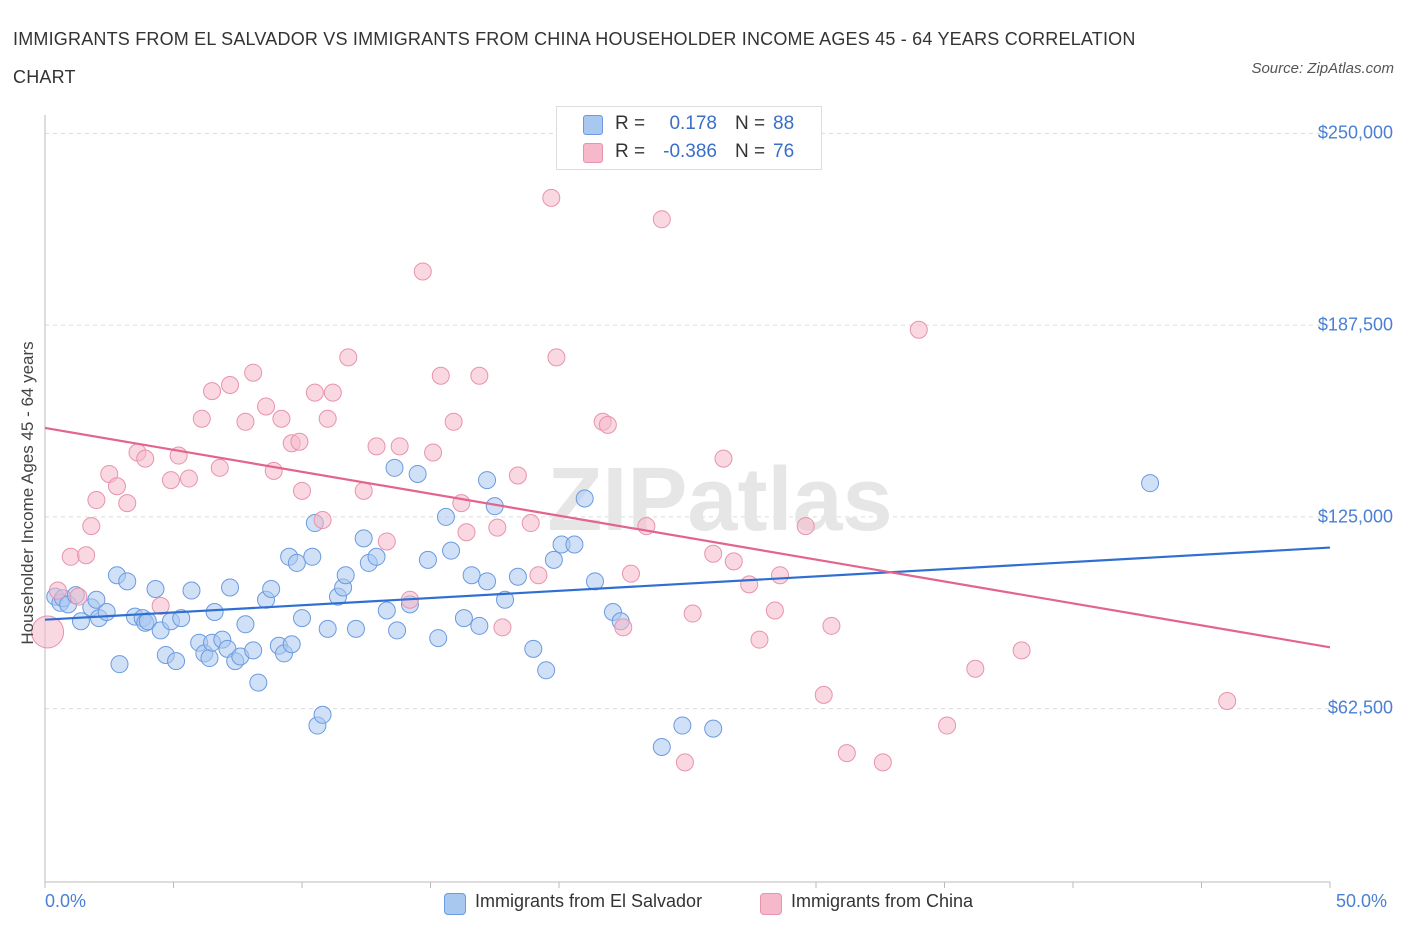  I want to click on legend-label: Immigrants from El Salvador, so click(589, 901).